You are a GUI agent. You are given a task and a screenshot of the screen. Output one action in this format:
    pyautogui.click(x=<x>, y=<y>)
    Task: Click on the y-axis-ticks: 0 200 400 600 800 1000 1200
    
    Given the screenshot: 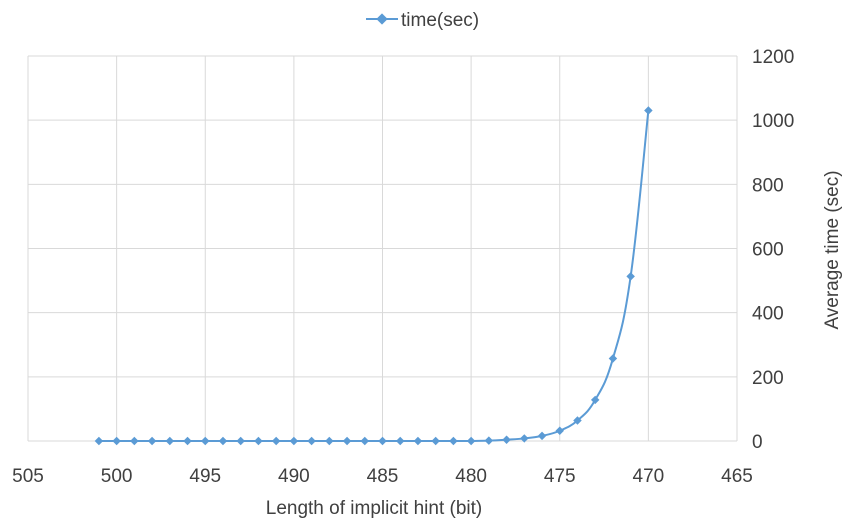 What is the action you would take?
    pyautogui.click(x=773, y=250)
    